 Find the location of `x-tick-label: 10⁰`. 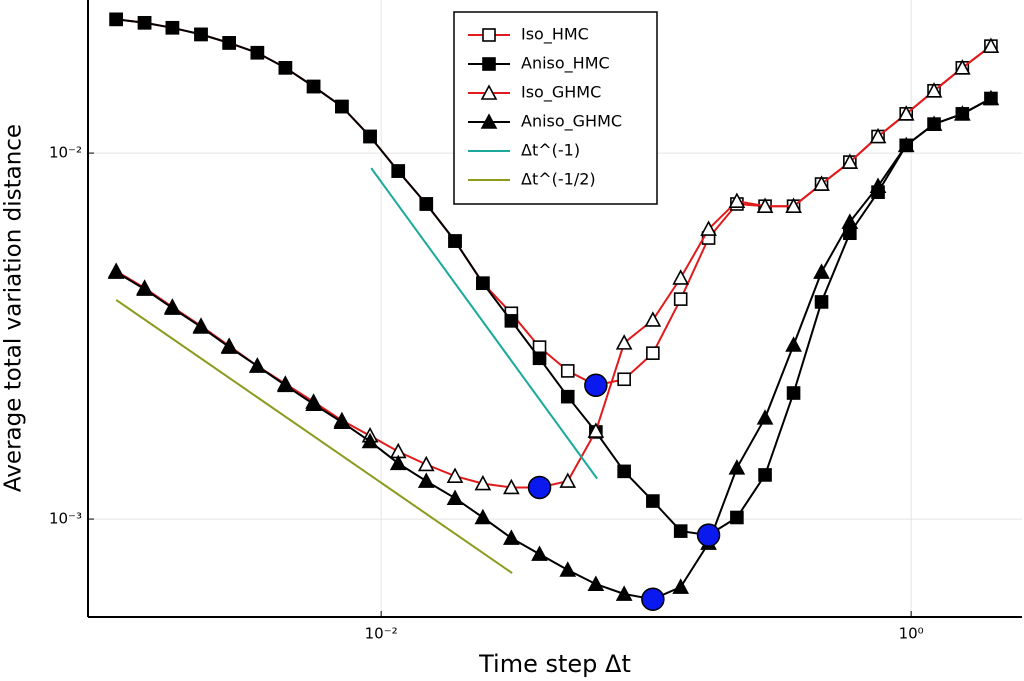

x-tick-label: 10⁰ is located at coordinates (911, 634).